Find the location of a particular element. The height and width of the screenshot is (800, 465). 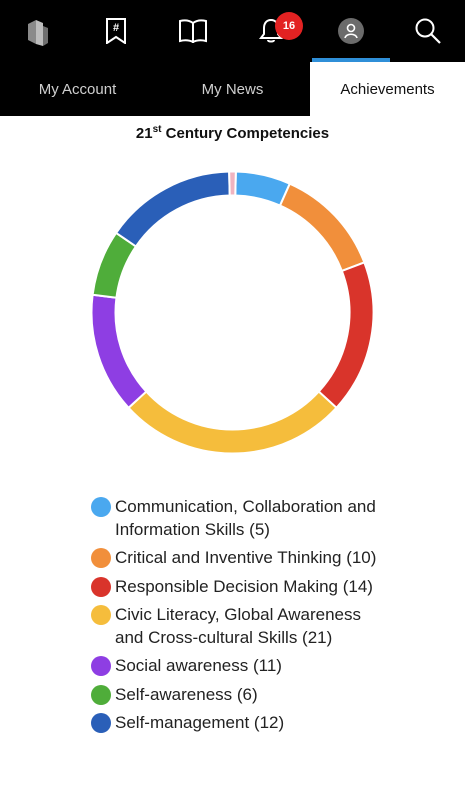

tab-bar: My Account My News Achievements is located at coordinates (232, 89).